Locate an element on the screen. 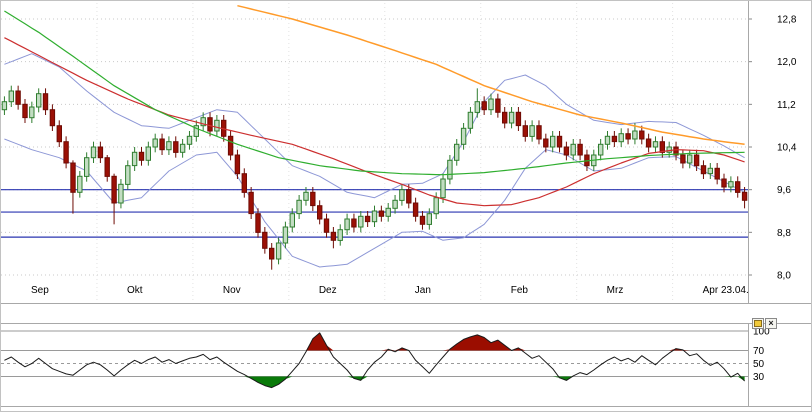  month-label: Okt is located at coordinates (135, 290).